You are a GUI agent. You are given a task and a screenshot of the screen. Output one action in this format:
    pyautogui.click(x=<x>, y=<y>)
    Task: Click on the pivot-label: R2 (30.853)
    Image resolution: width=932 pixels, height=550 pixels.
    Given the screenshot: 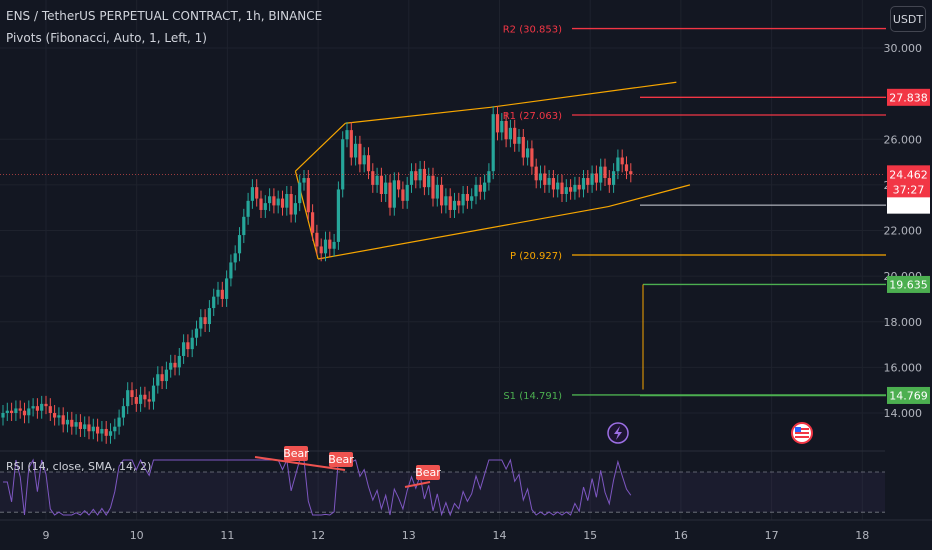 What is the action you would take?
    pyautogui.click(x=532, y=30)
    